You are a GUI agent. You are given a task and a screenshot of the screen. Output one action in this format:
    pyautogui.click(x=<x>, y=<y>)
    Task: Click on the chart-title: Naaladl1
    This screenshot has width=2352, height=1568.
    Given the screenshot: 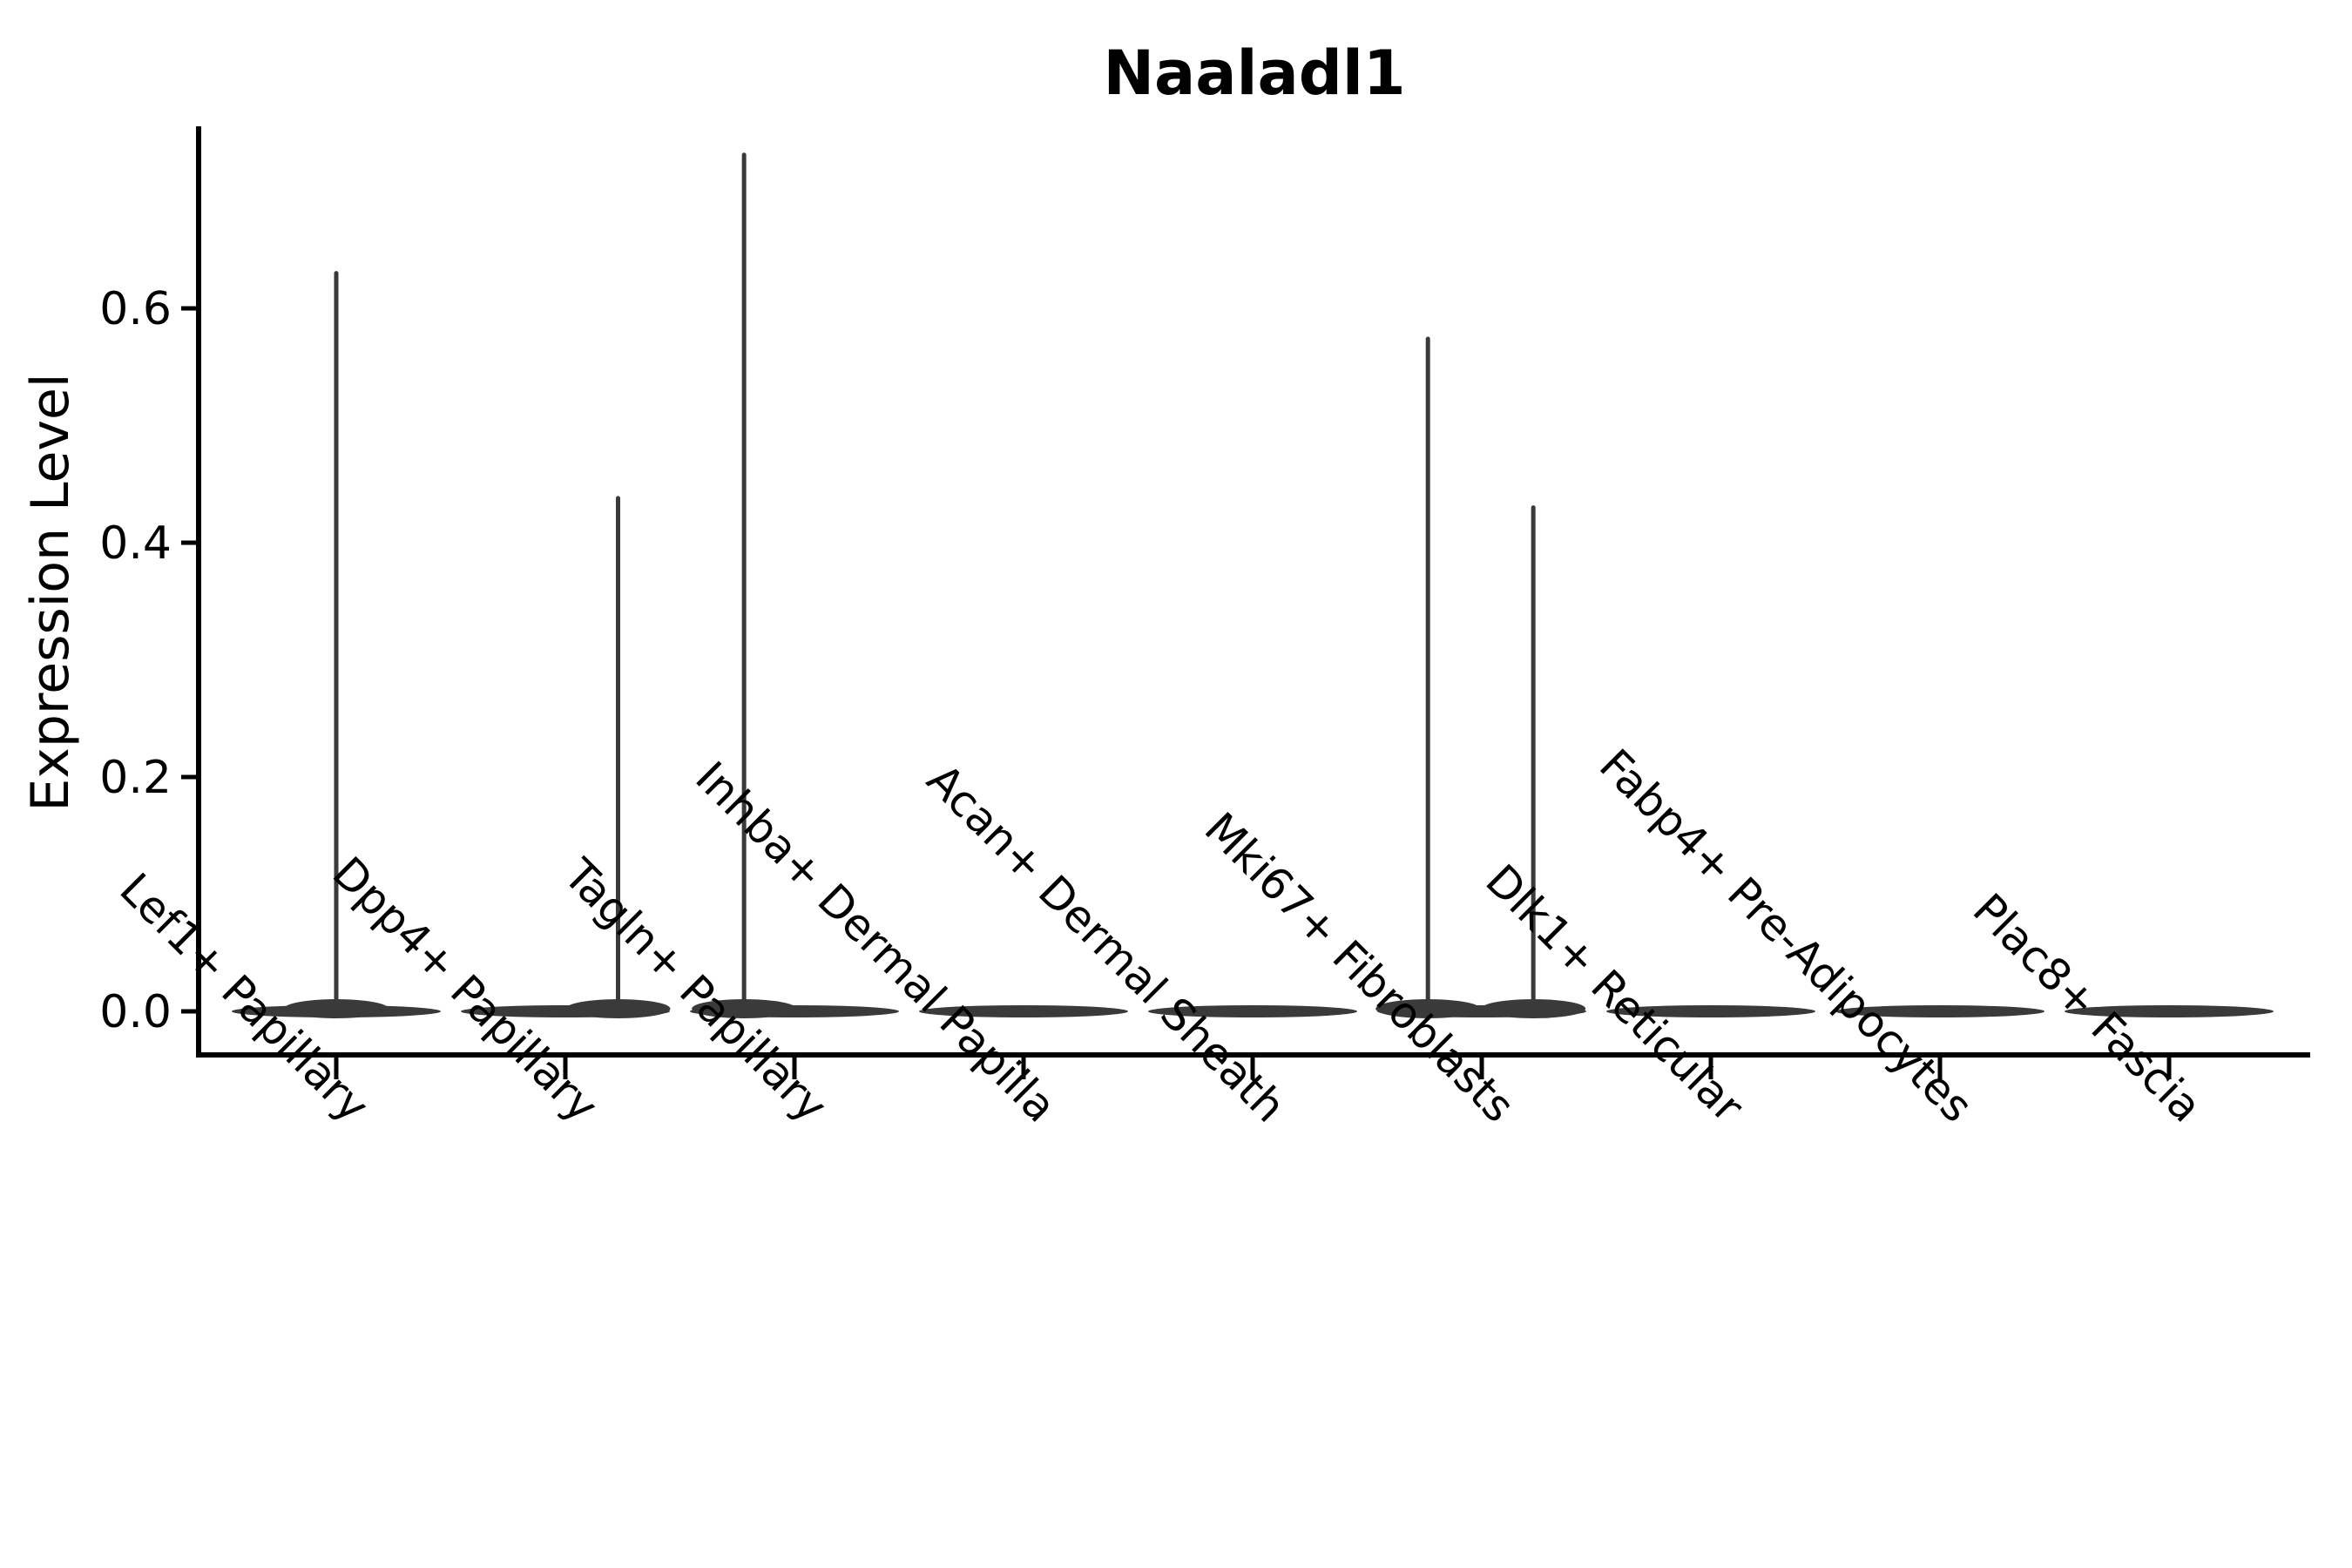 What is the action you would take?
    pyautogui.click(x=1254, y=73)
    